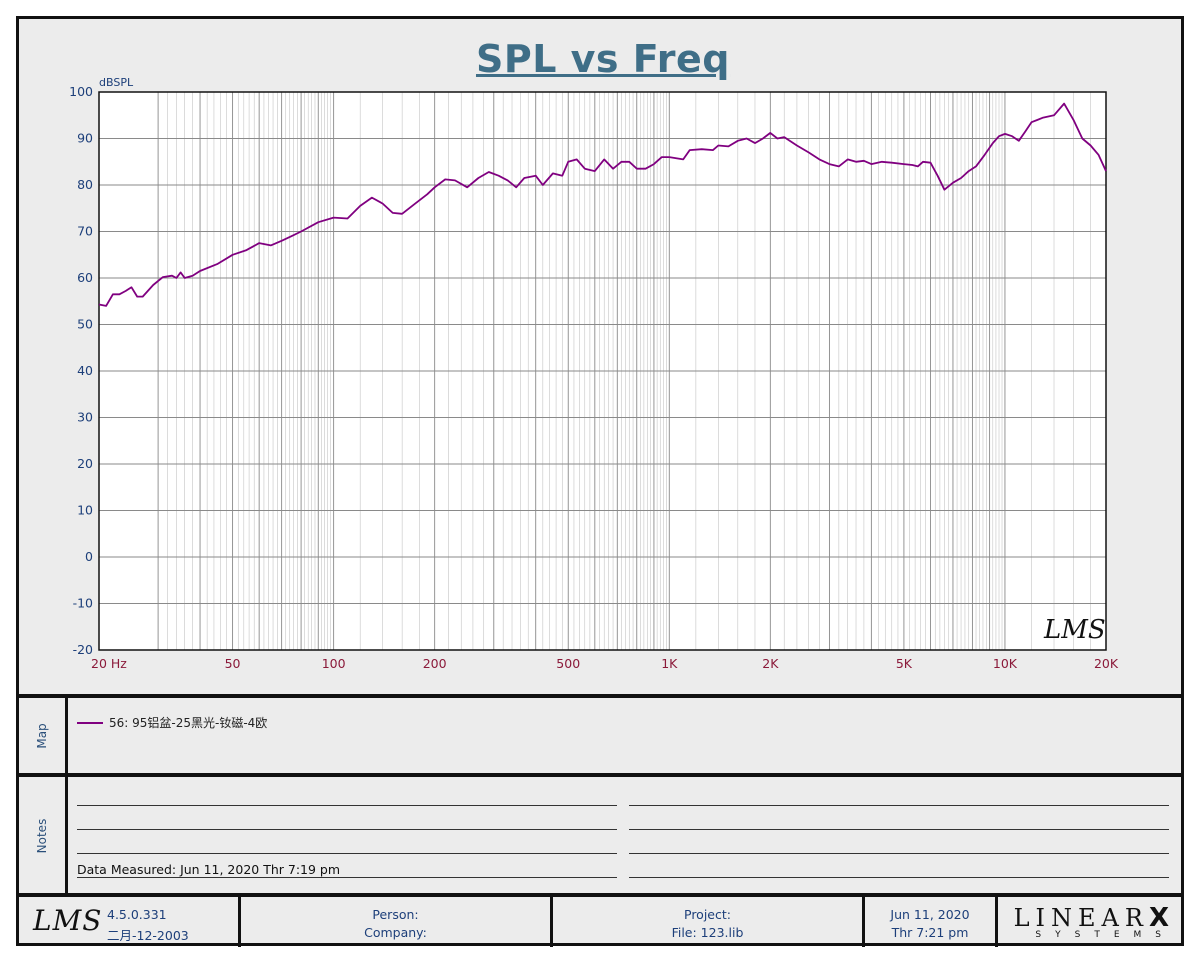  I want to click on x-tick-label: 2K, so click(770, 663).